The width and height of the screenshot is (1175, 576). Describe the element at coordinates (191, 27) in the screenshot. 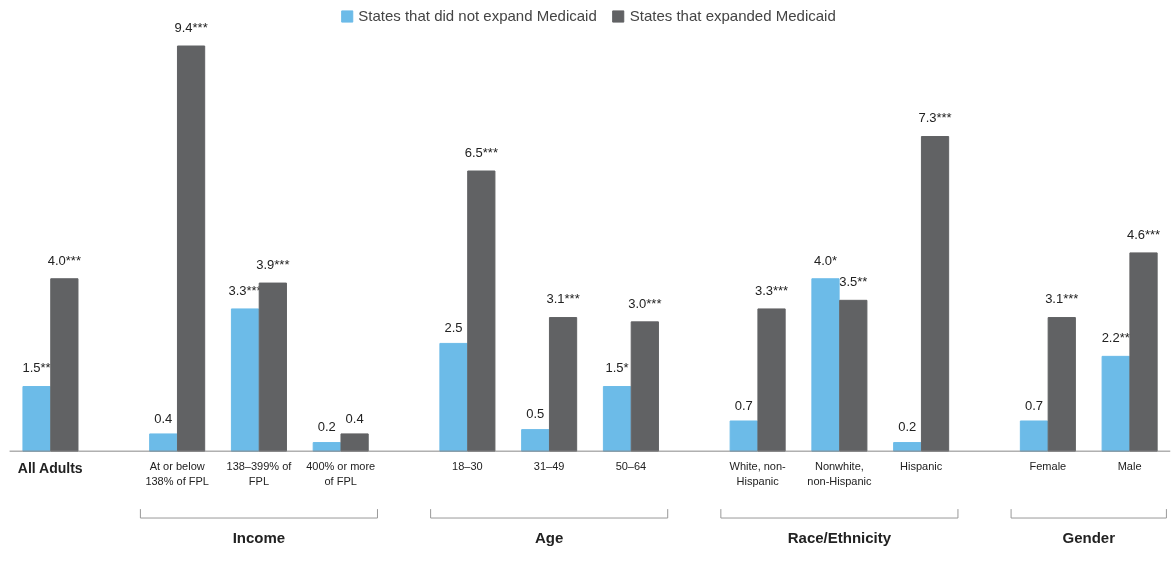

I see `data-label: 9.4***` at that location.